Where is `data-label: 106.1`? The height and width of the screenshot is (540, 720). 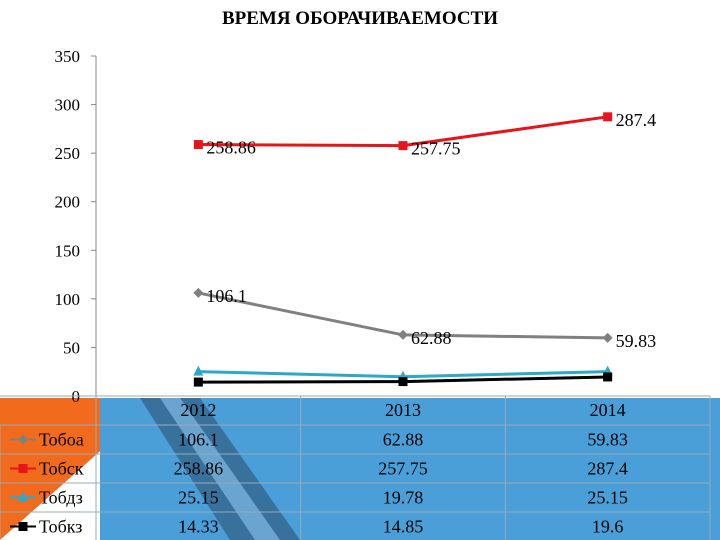 data-label: 106.1 is located at coordinates (226, 296).